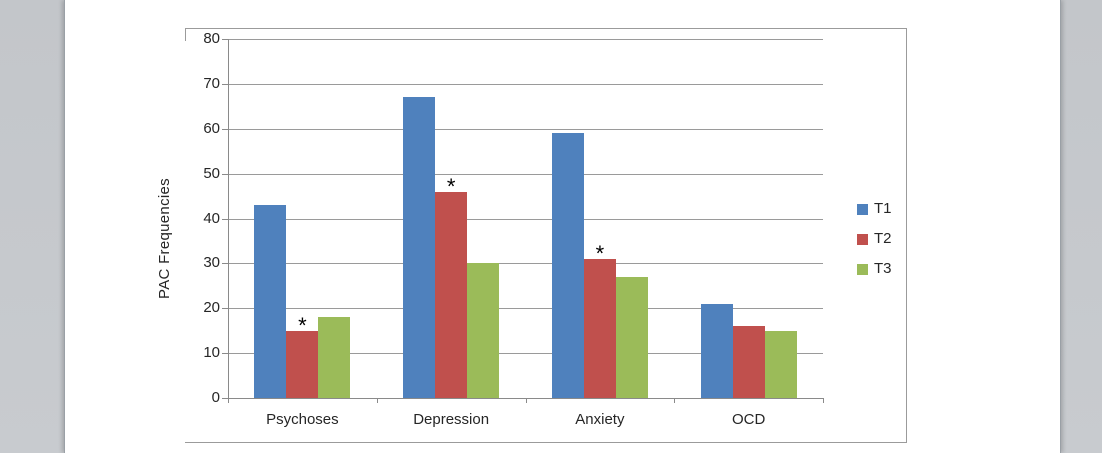 This screenshot has width=1102, height=453. Describe the element at coordinates (211, 308) in the screenshot. I see `y-tick-label: 20` at that location.